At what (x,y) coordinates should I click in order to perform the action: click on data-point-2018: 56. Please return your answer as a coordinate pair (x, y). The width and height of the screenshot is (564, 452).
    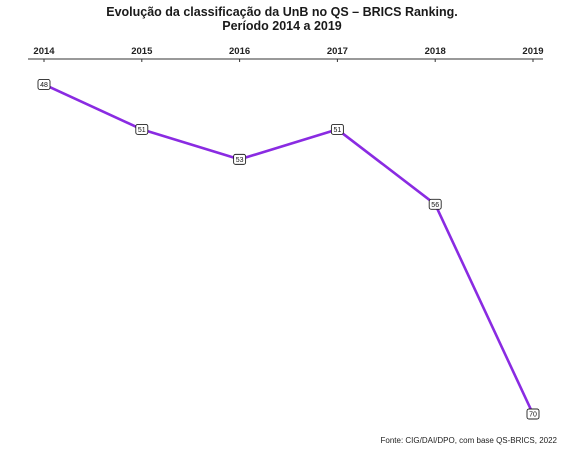
    Looking at the image, I should click on (435, 204).